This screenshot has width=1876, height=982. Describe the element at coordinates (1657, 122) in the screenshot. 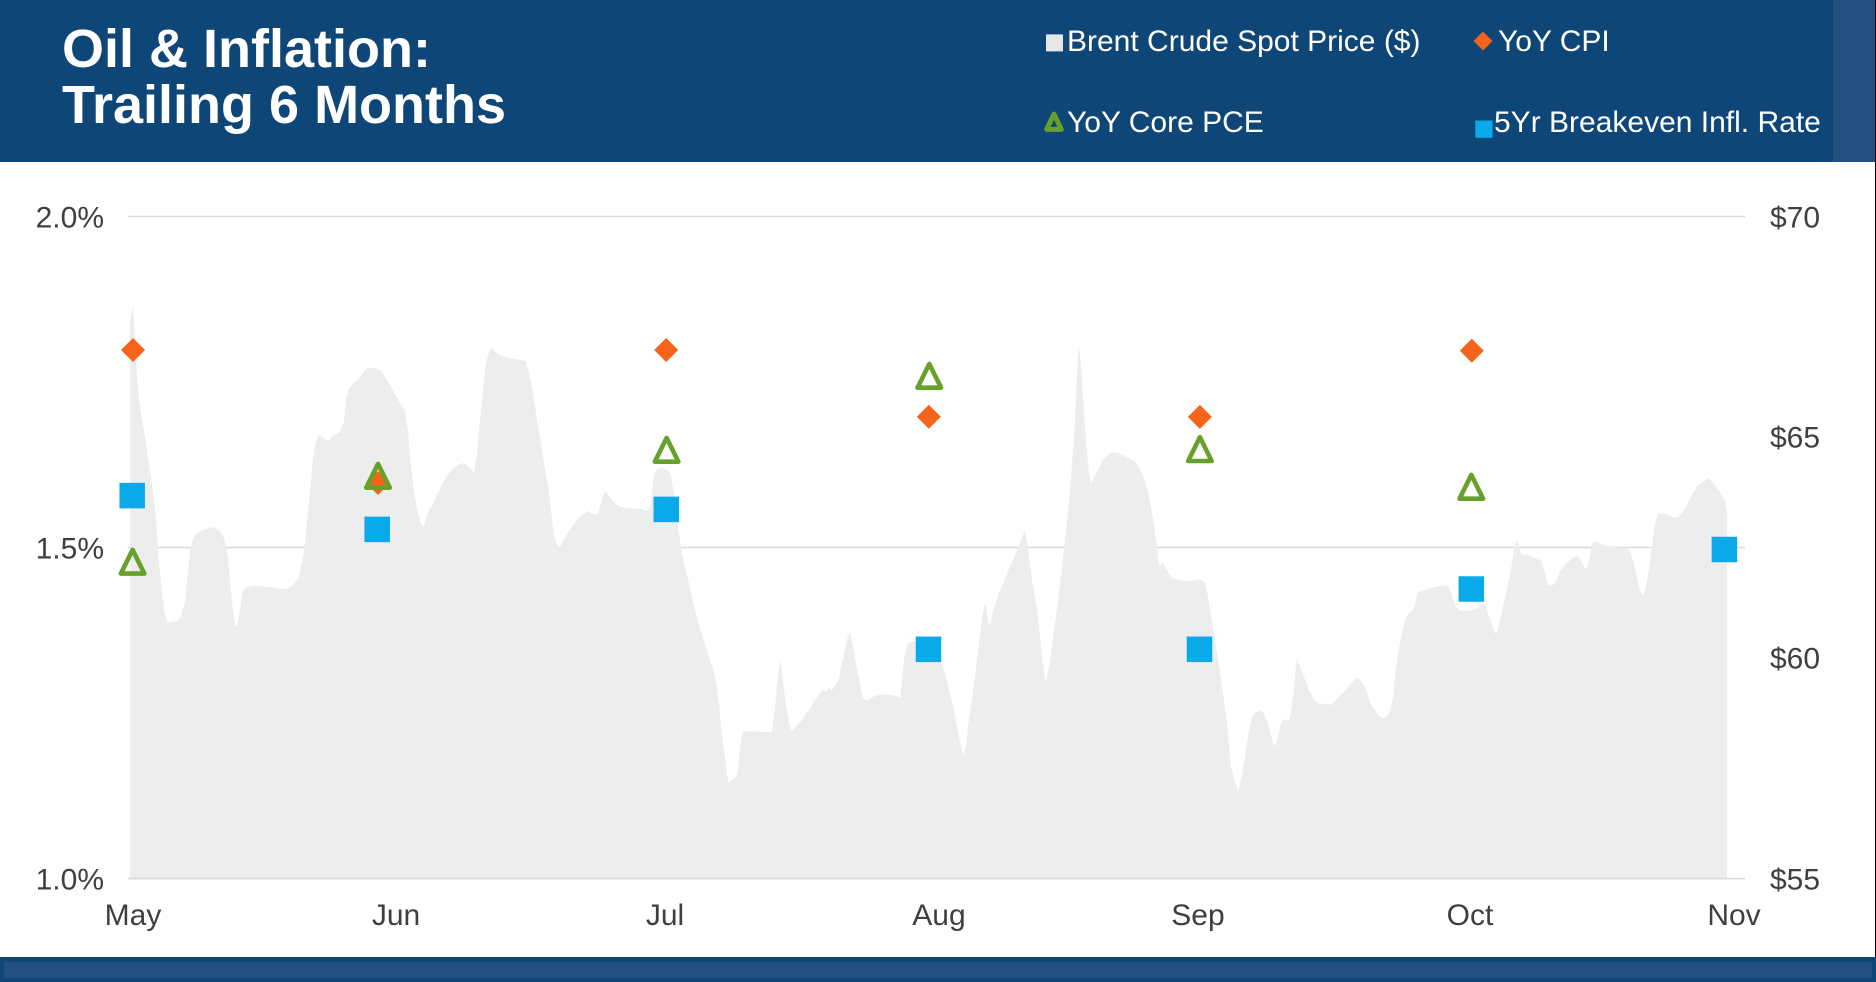

I see `svg-text: 5Yr Breakeven Infl. Rate` at that location.